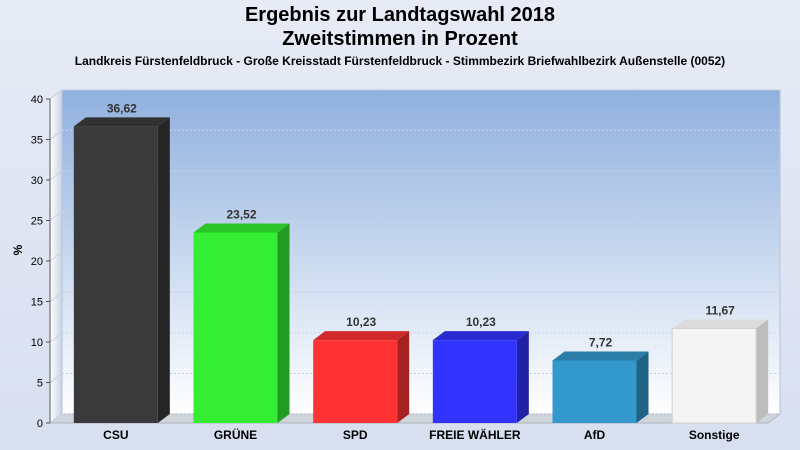  Describe the element at coordinates (241, 214) in the screenshot. I see `data-label: 23,52` at that location.